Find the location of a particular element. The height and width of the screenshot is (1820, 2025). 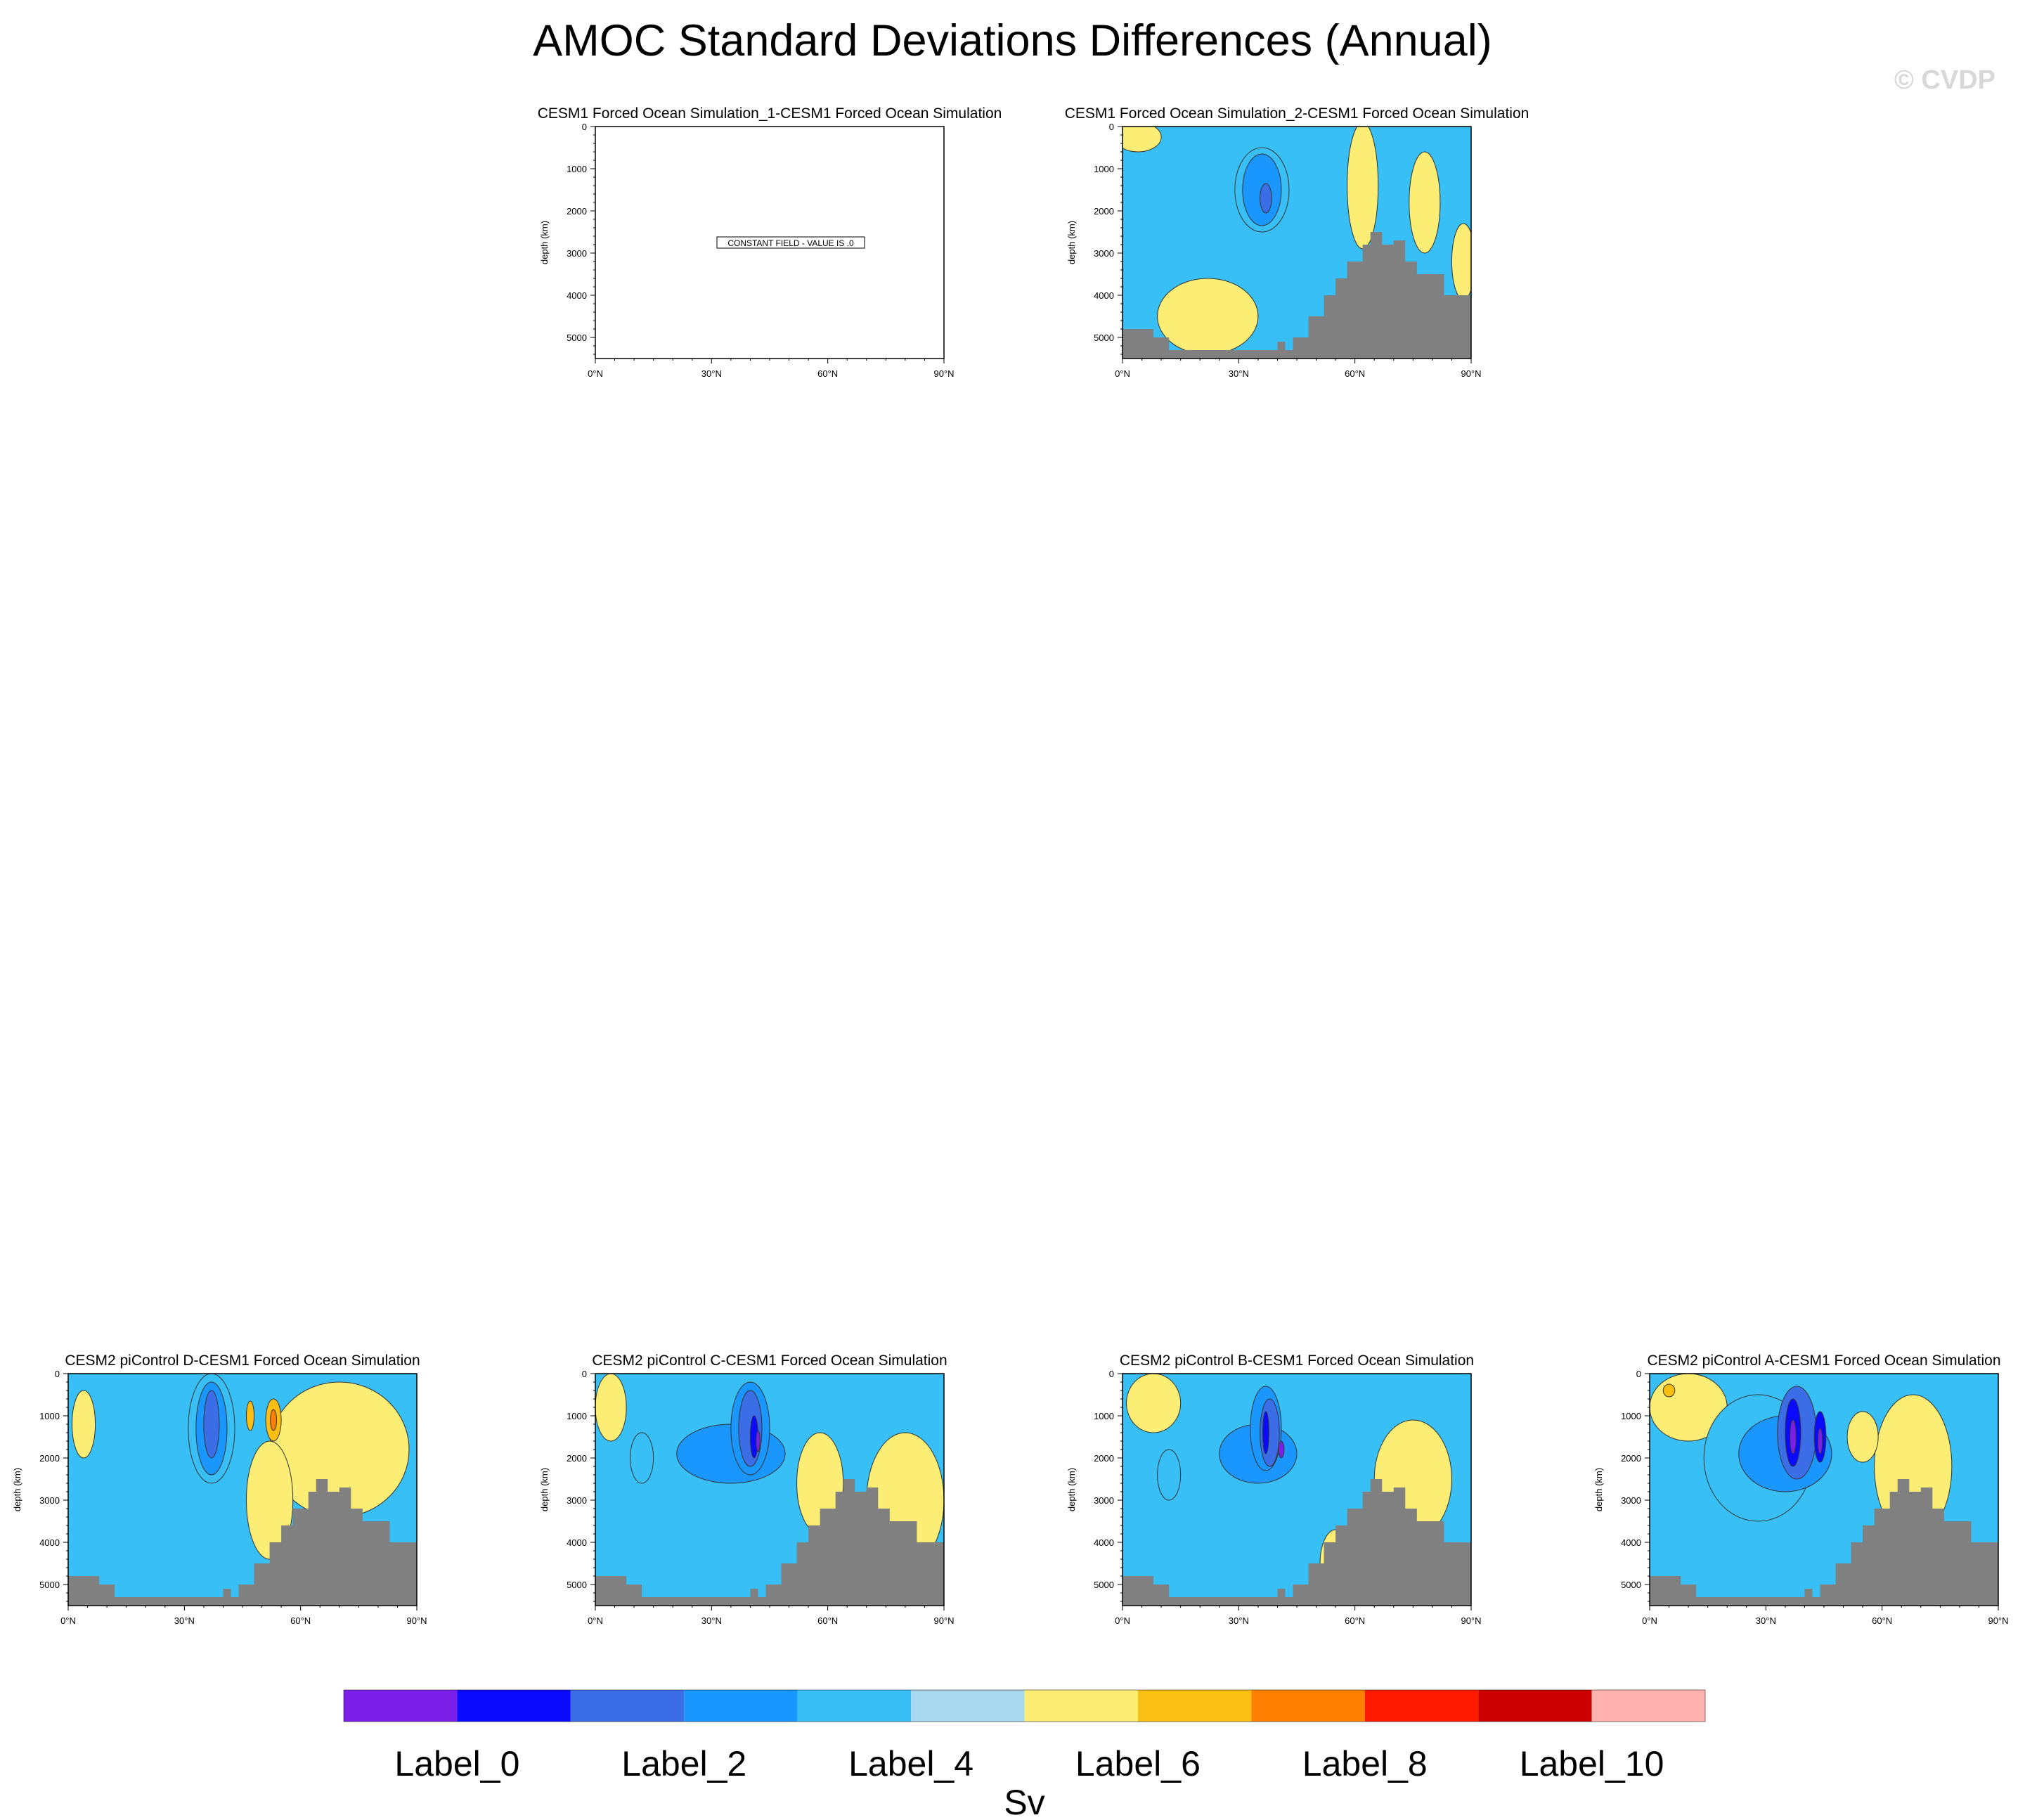

colorbar-label: Label_10 is located at coordinates (1592, 1763).